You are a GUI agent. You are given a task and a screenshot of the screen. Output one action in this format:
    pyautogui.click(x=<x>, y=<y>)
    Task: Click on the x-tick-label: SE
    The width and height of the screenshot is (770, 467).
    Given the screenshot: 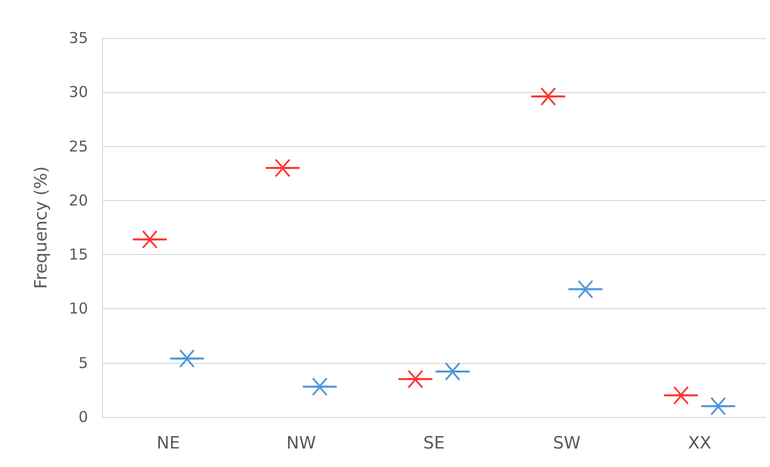 What is the action you would take?
    pyautogui.click(x=434, y=444)
    